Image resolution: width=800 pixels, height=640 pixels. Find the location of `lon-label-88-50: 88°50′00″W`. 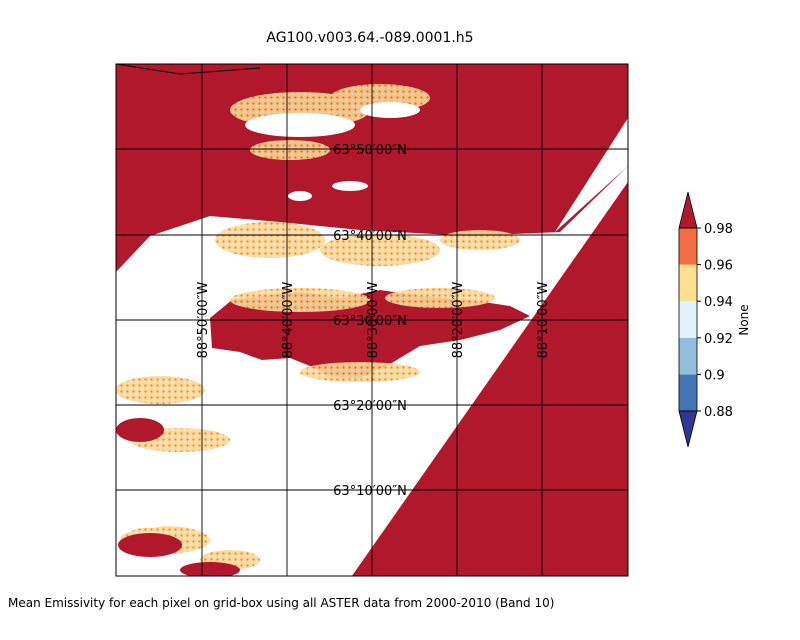

lon-label-88-50: 88°50′00″W is located at coordinates (203, 319).